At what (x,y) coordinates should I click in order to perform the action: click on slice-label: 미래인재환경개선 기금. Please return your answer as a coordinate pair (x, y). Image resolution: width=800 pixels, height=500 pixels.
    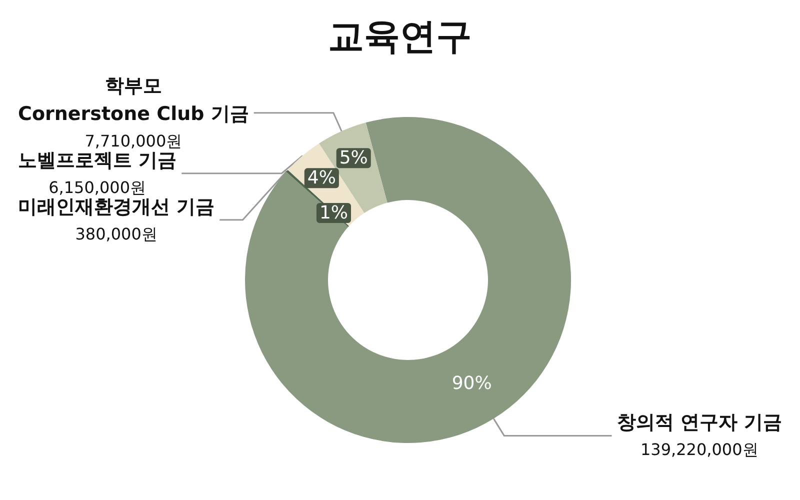
    Looking at the image, I should click on (116, 207).